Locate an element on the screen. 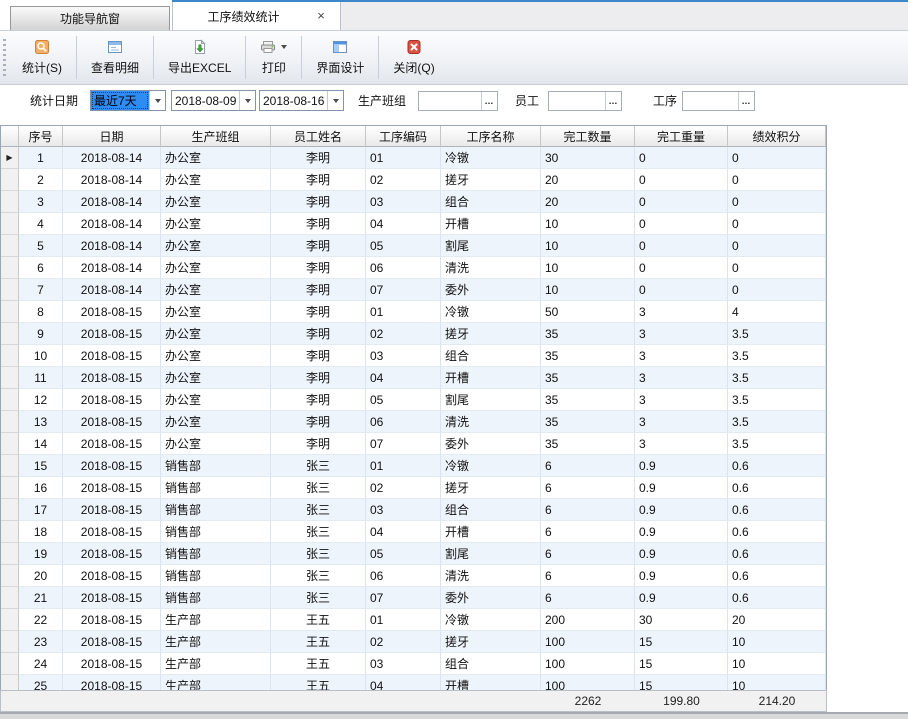 The image size is (908, 719). table-row: 12 2018-08-15 办公室 李明 05 割尾 35 3 3.5 is located at coordinates (413, 400).